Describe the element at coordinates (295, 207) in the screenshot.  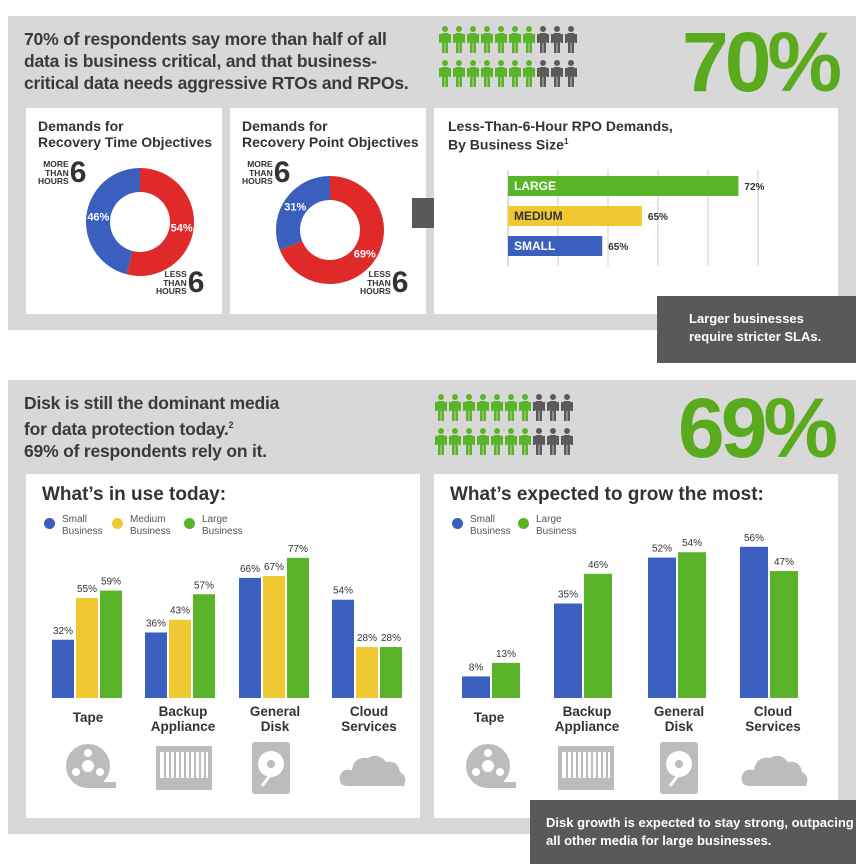
I see `donut-slice-label: 31%` at that location.